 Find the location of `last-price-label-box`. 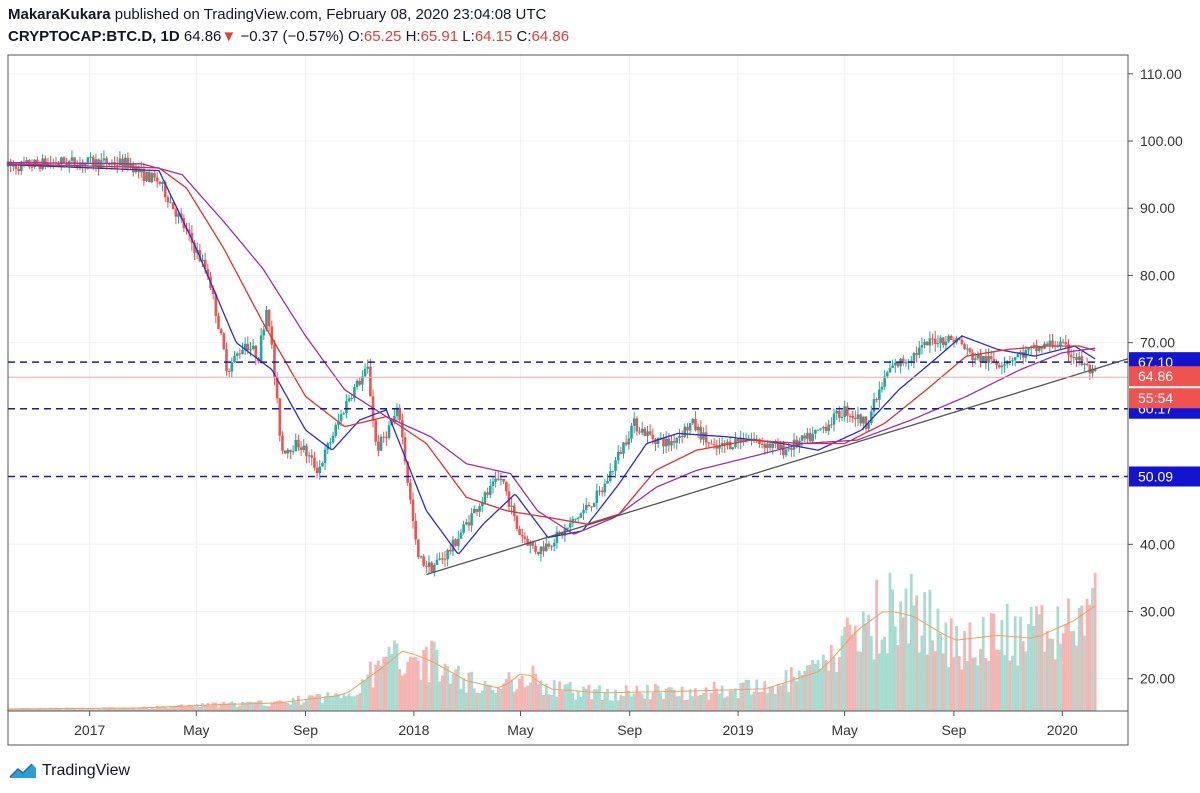

last-price-label-box is located at coordinates (1164, 376).